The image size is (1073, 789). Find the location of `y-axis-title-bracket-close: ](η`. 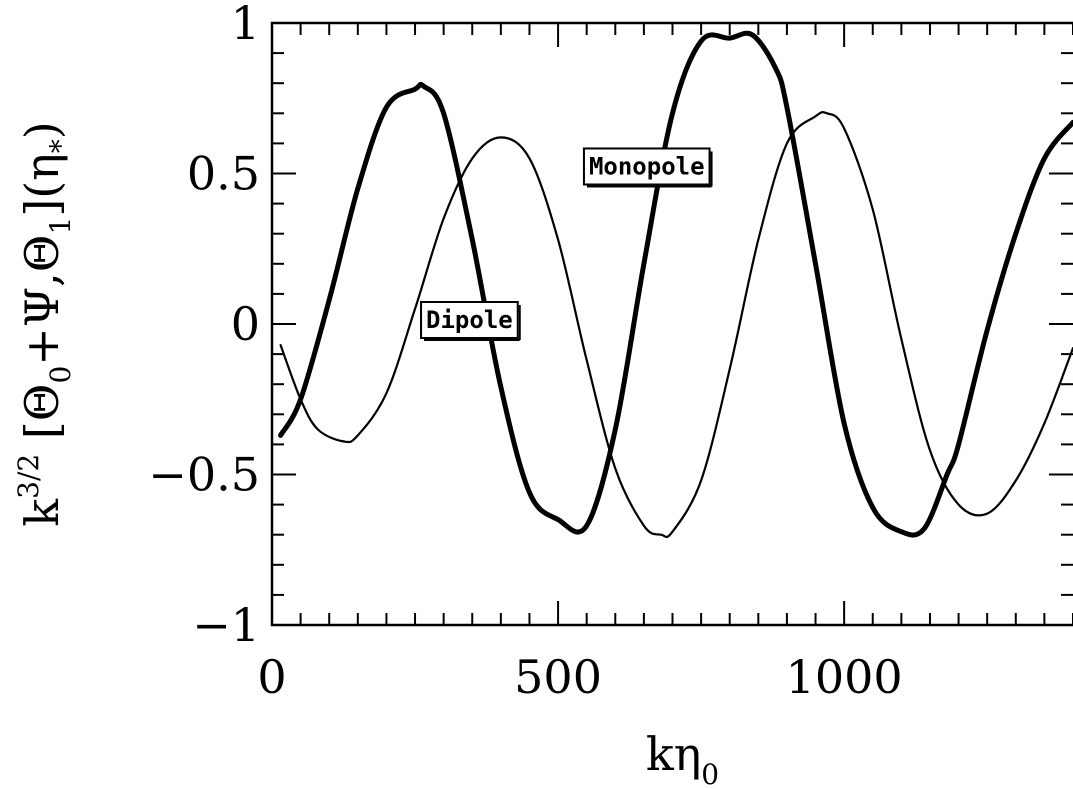

y-axis-title-bracket-close: ](η is located at coordinates (42, 184).